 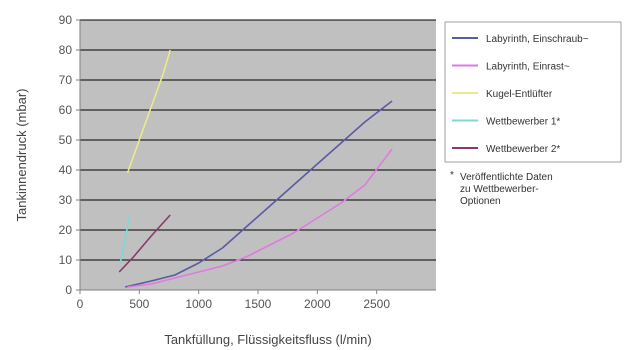 I want to click on y-tick-label: 10, so click(x=66, y=260).